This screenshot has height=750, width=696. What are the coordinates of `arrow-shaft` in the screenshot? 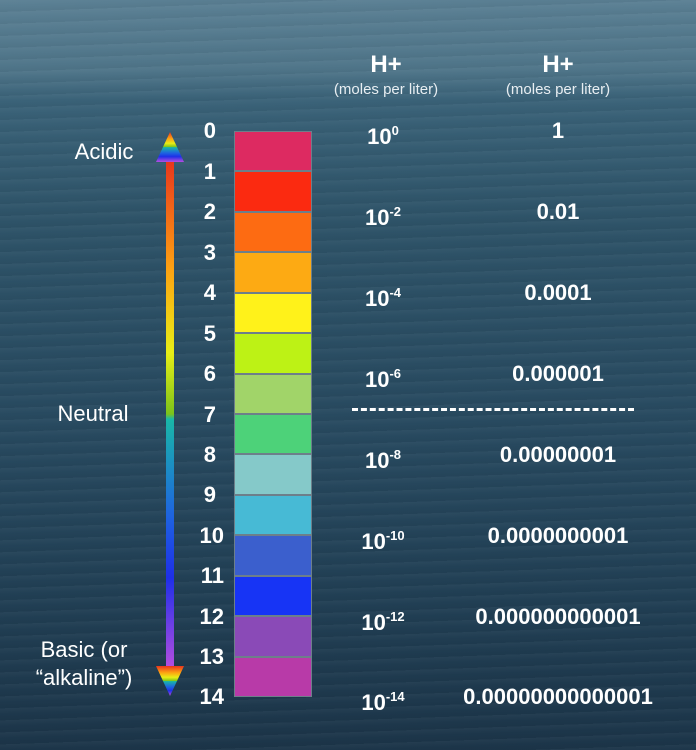 It's located at (170, 414).